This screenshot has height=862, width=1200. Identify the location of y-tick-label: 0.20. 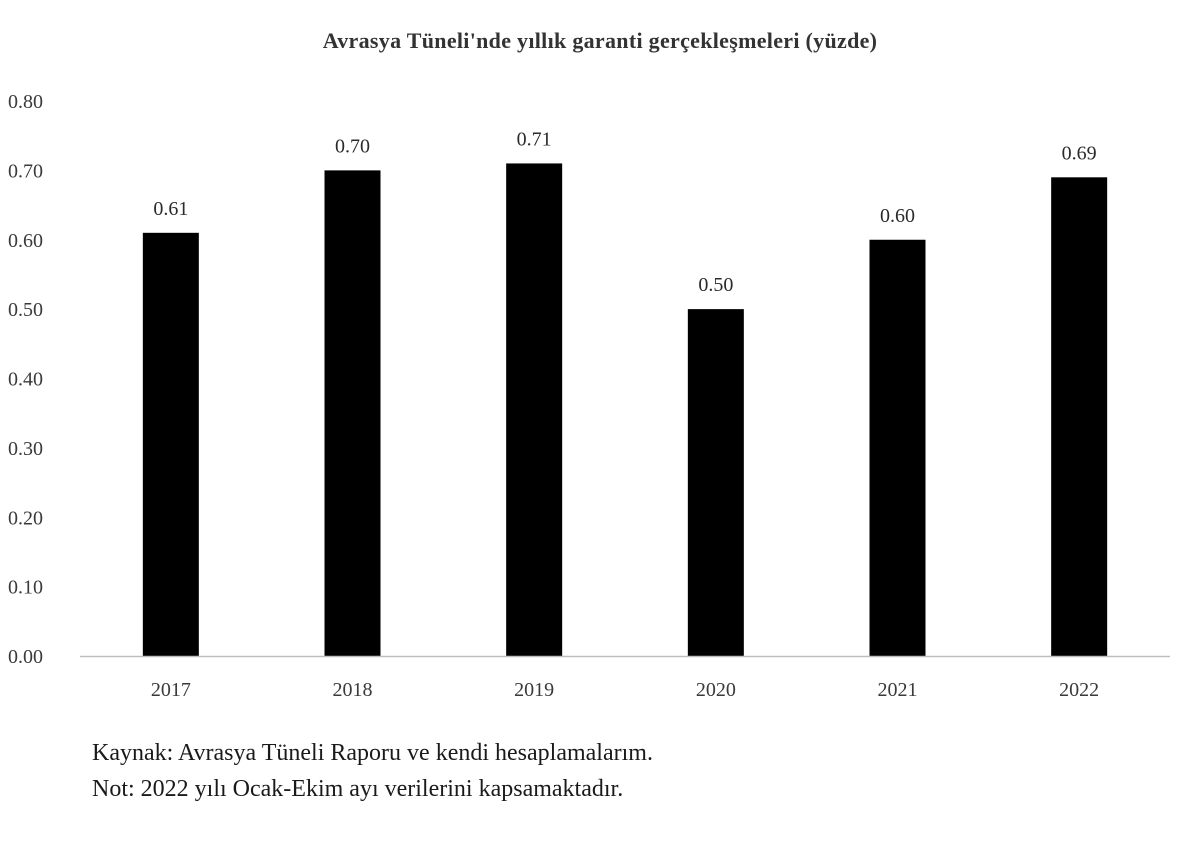
(25, 518).